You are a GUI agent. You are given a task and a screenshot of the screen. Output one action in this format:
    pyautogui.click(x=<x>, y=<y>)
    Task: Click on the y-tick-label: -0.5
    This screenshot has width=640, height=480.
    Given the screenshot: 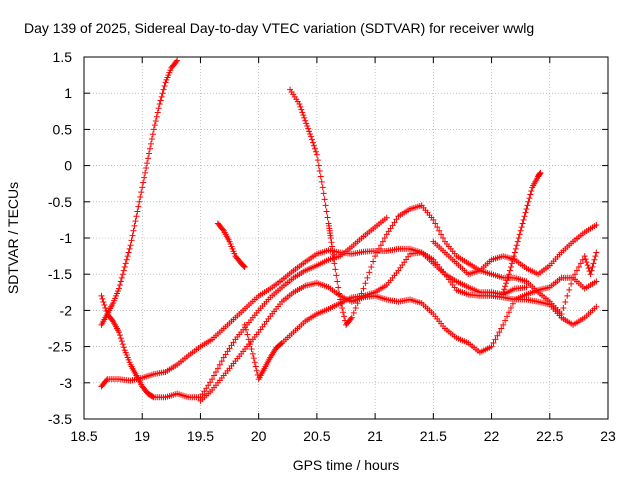 What is the action you would take?
    pyautogui.click(x=60, y=202)
    